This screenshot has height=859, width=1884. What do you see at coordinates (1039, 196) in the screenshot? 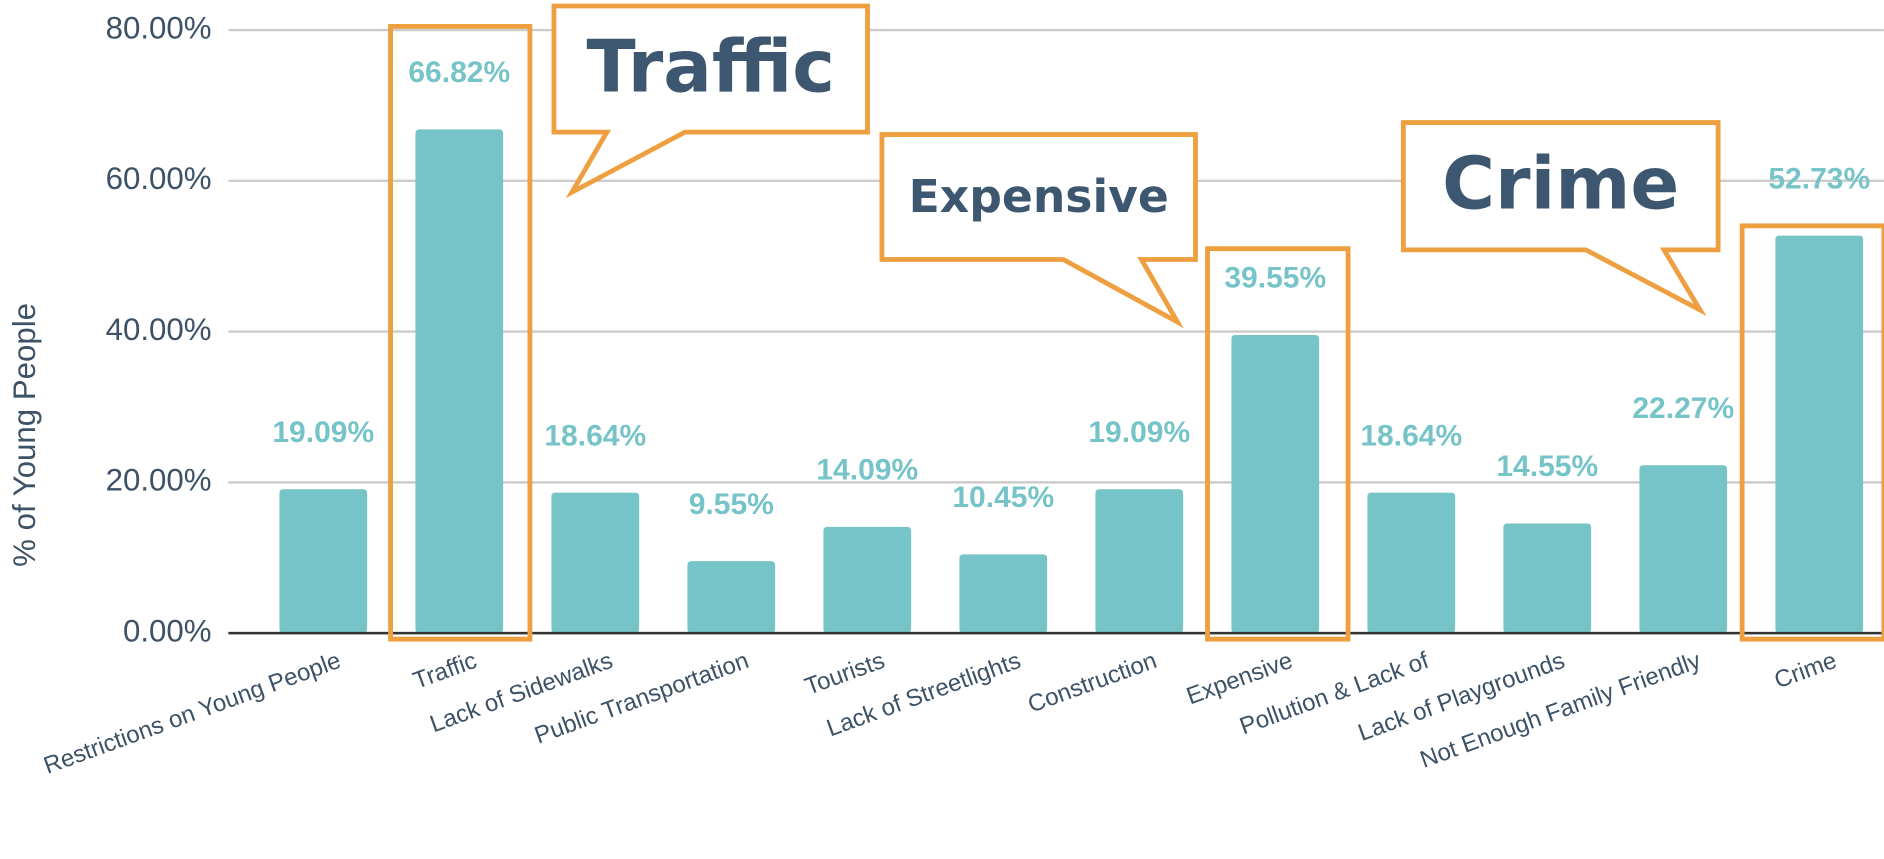
I see `callout-label: Expensive` at bounding box center [1039, 196].